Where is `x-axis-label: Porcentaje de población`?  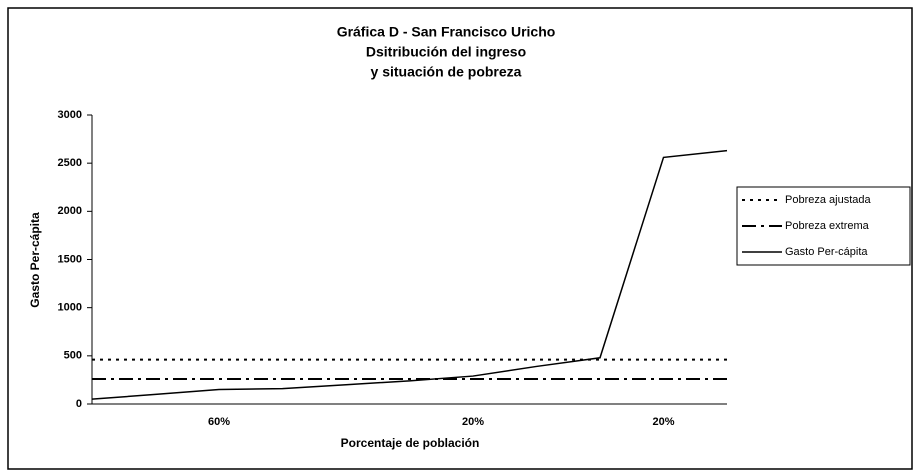 x-axis-label: Porcentaje de población is located at coordinates (410, 443).